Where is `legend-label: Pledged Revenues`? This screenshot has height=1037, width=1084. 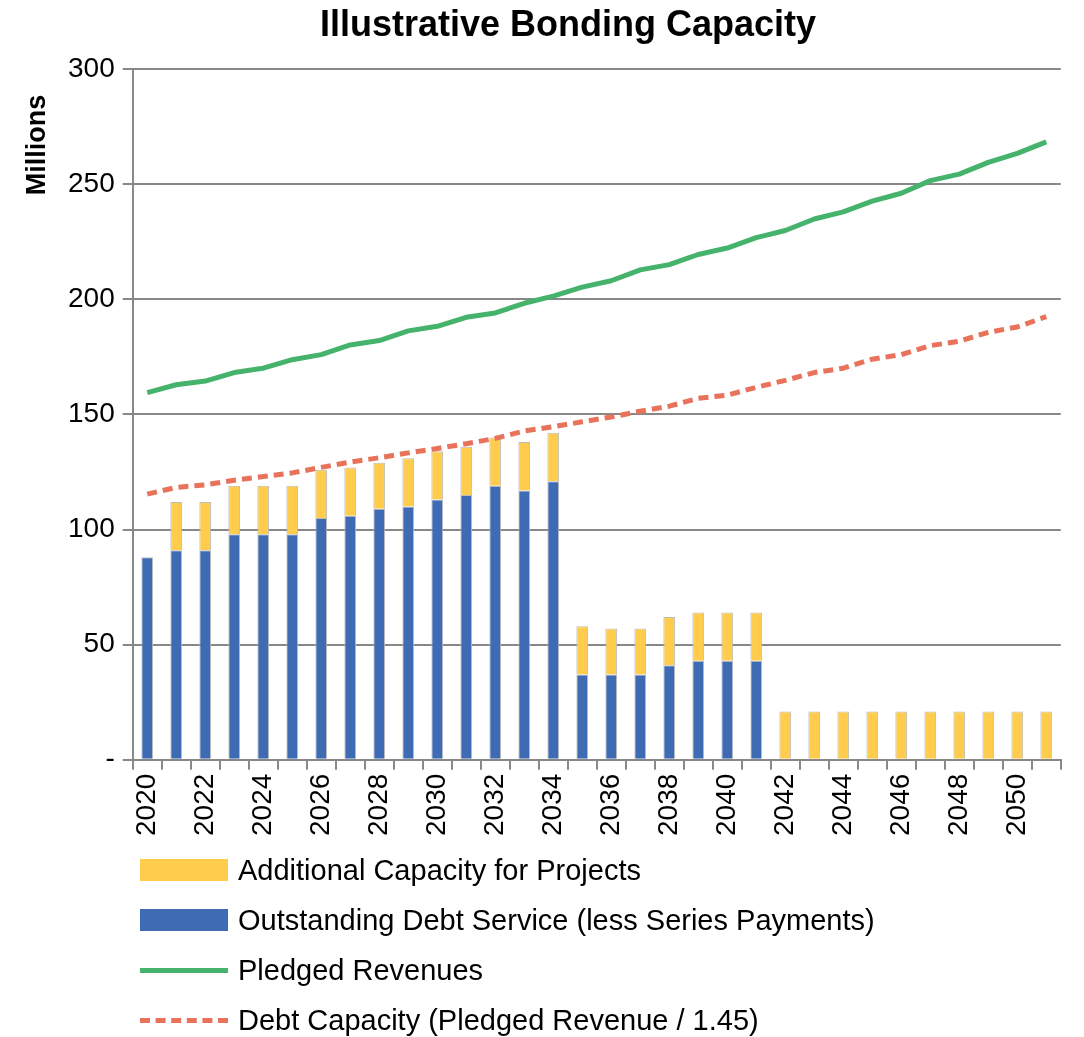 legend-label: Pledged Revenues is located at coordinates (361, 970).